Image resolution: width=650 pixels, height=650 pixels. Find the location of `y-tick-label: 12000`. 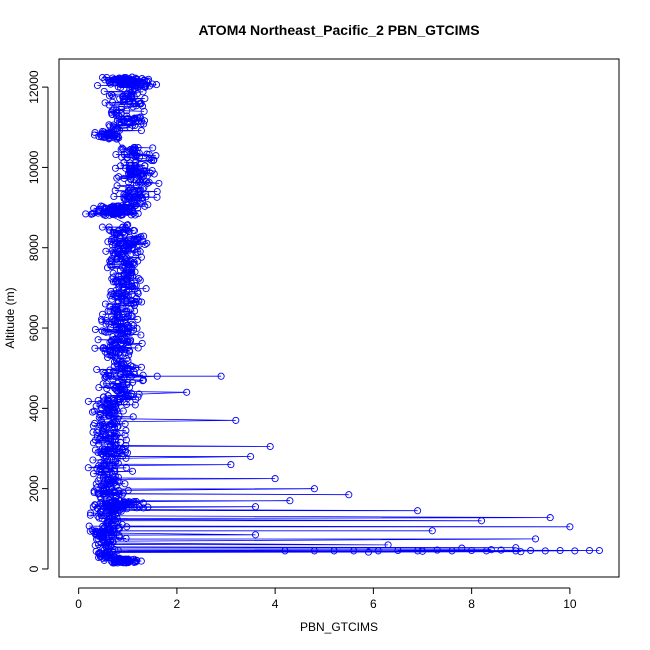

y-tick-label: 12000 is located at coordinates (34, 87).